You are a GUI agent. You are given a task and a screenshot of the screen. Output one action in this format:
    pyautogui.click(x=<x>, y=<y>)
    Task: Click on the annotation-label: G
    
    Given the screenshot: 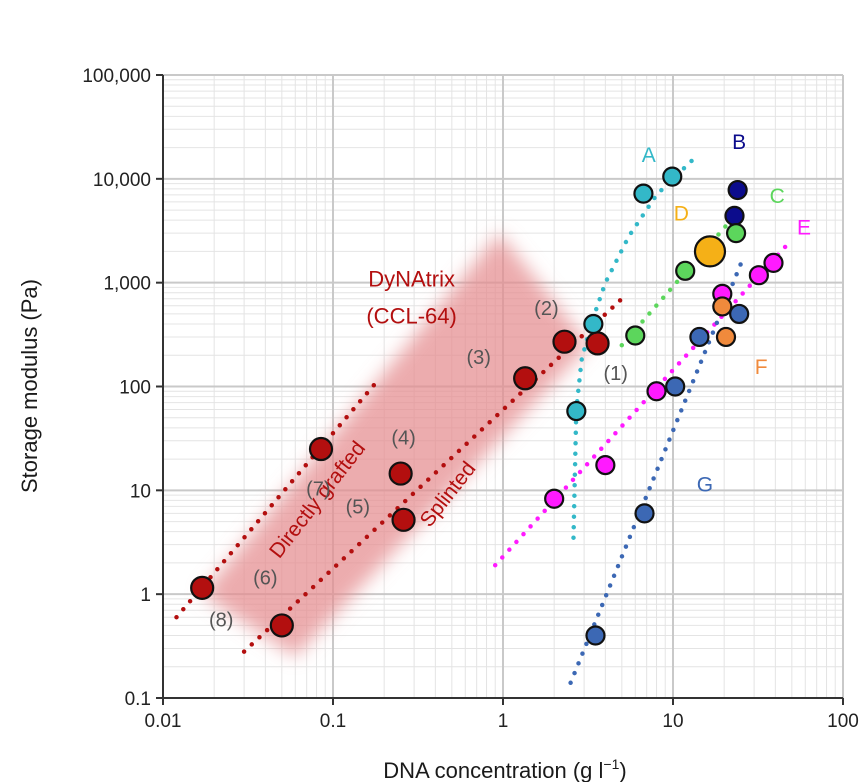 What is the action you would take?
    pyautogui.click(x=705, y=485)
    